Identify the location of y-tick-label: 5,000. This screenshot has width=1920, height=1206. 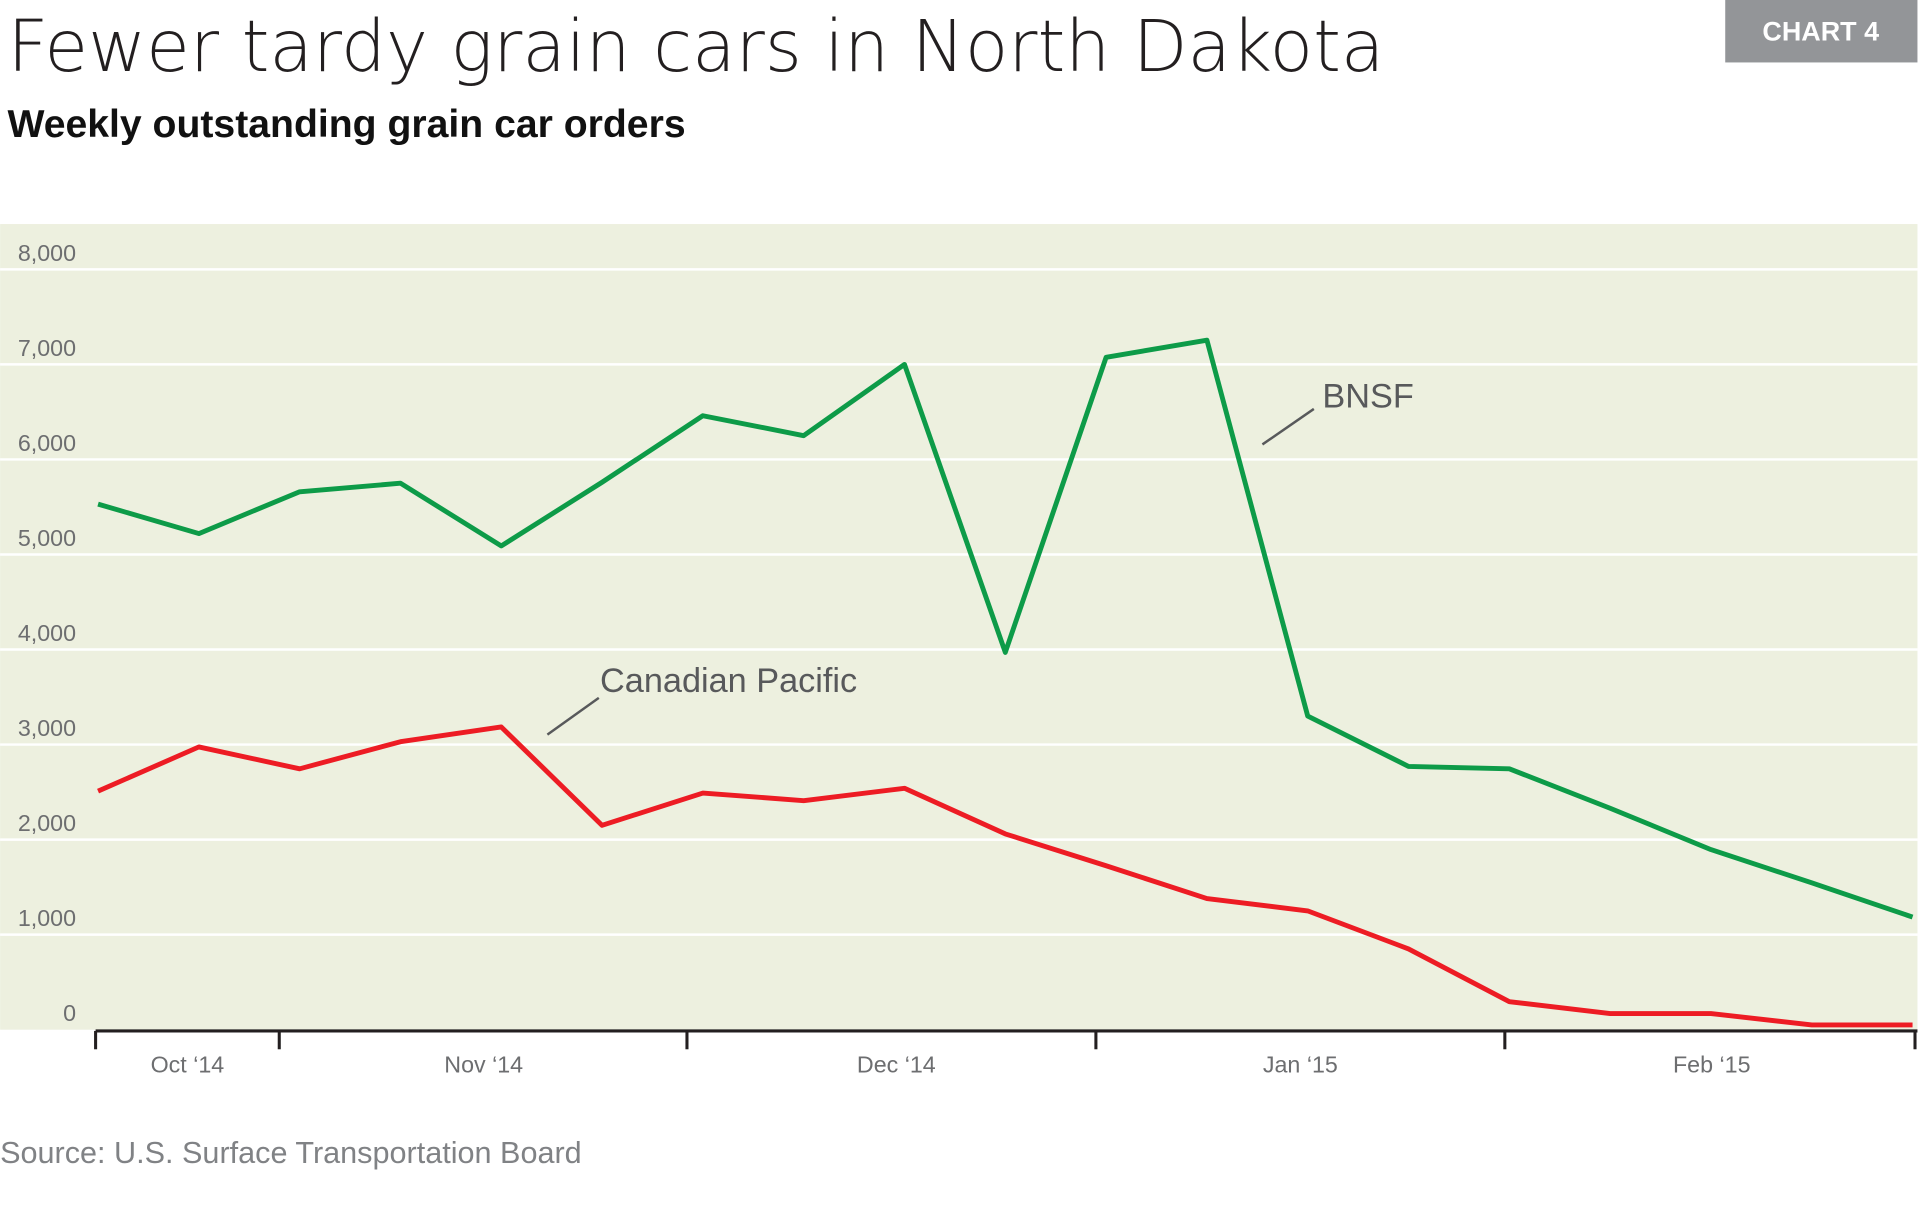
(47, 538).